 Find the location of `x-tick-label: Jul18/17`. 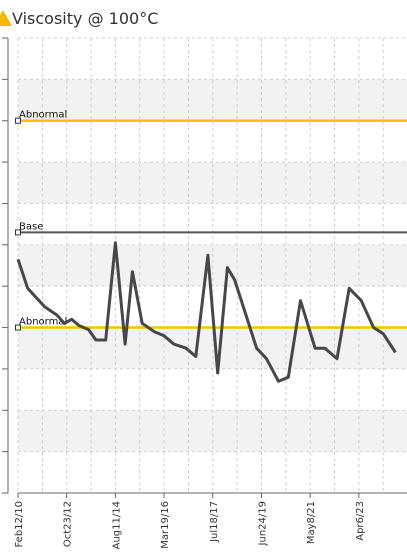

x-tick-label: Jul18/17 is located at coordinates (214, 522).